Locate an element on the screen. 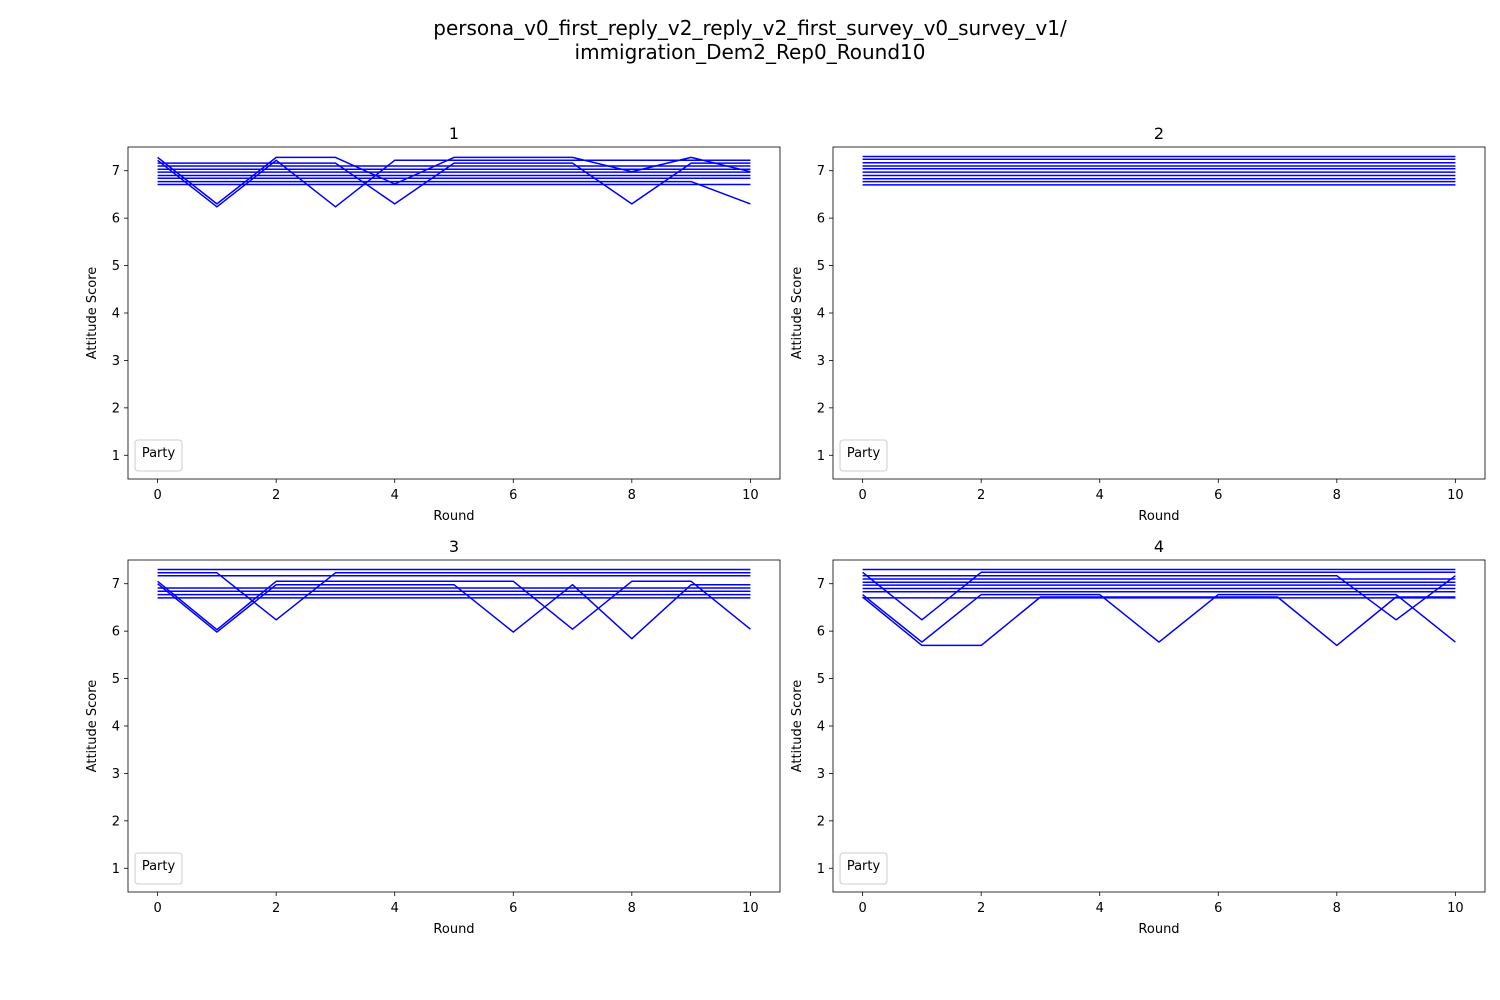  subplot-title: 4 is located at coordinates (1159, 546).